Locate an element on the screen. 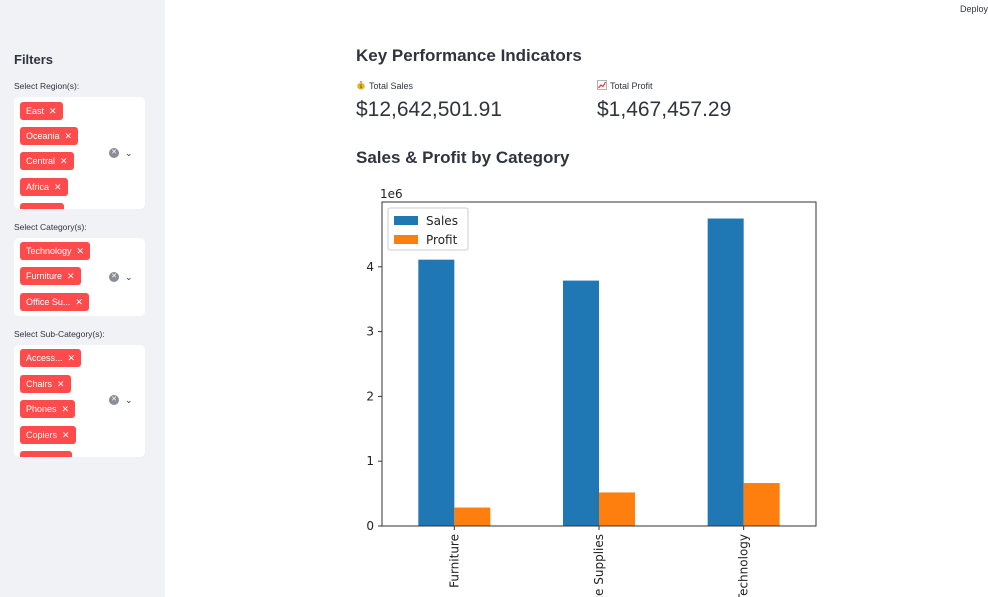 The width and height of the screenshot is (988, 597). category-select-label: Select Category(s): is located at coordinates (50, 227).